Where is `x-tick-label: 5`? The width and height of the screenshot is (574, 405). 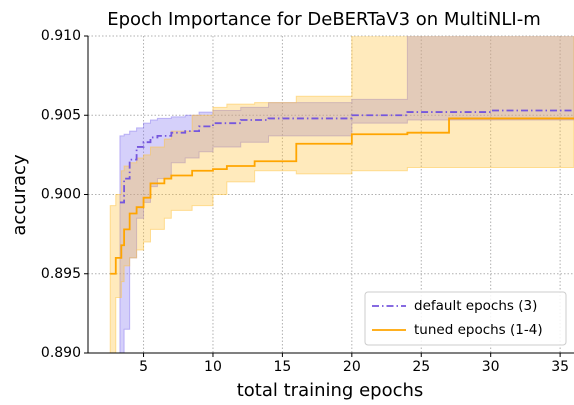 x-tick-label: 5 is located at coordinates (143, 367).